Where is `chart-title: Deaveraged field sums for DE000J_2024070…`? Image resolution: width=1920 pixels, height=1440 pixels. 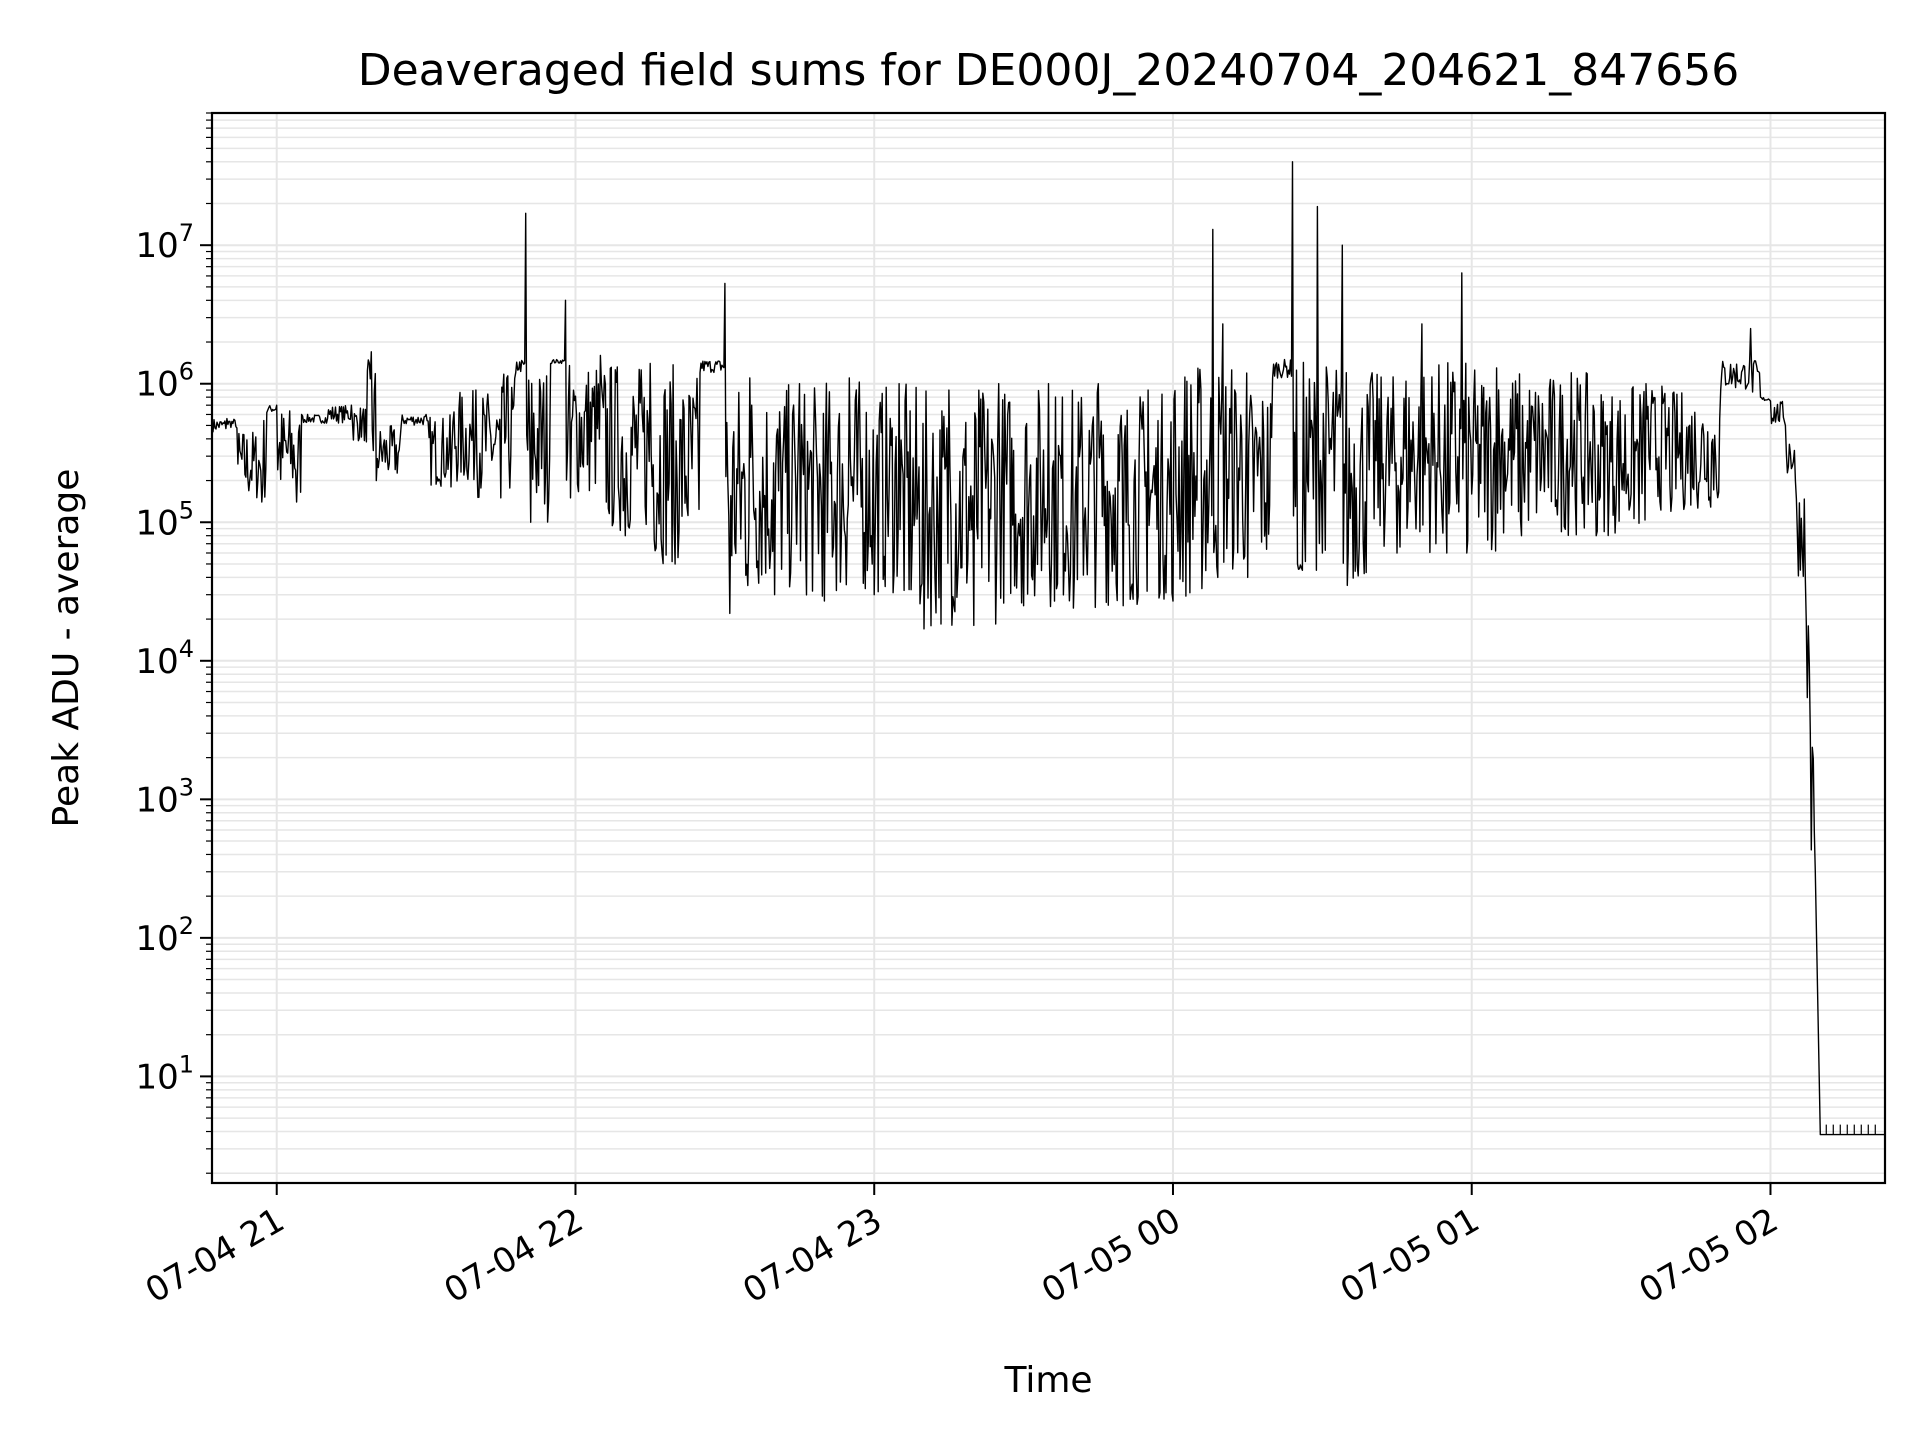
chart-title: Deaveraged field sums for DE000J_2024070… is located at coordinates (1049, 70).